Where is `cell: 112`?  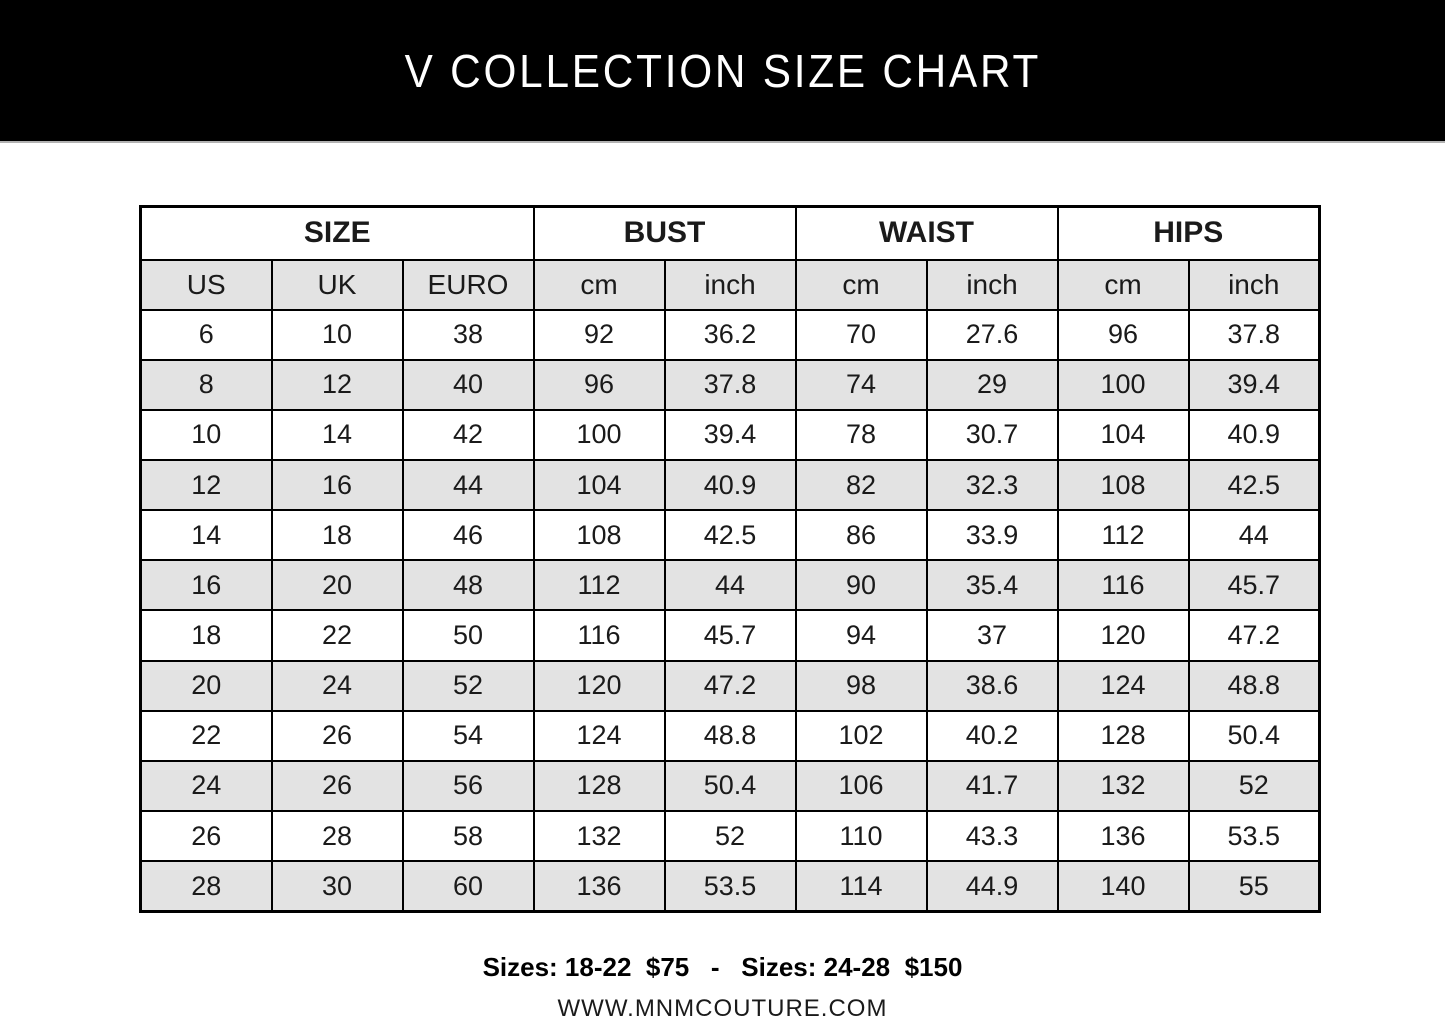
cell: 112 is located at coordinates (1123, 535).